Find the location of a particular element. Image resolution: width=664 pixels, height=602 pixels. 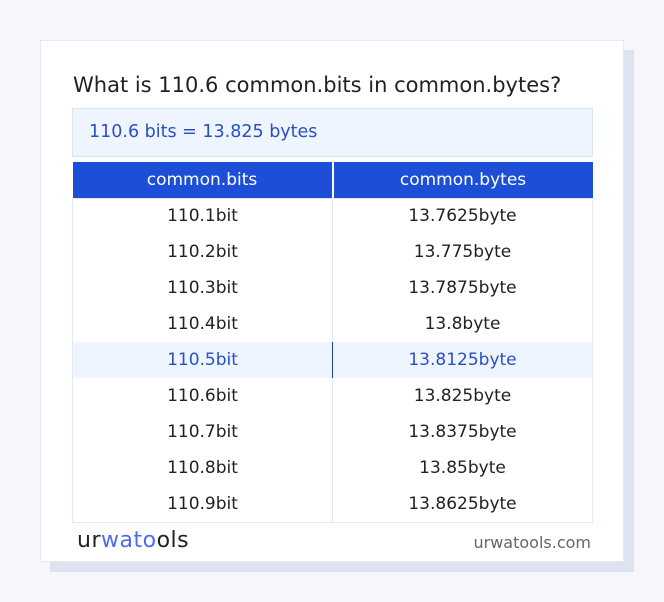

header-bytes: common.bytes is located at coordinates (462, 180).